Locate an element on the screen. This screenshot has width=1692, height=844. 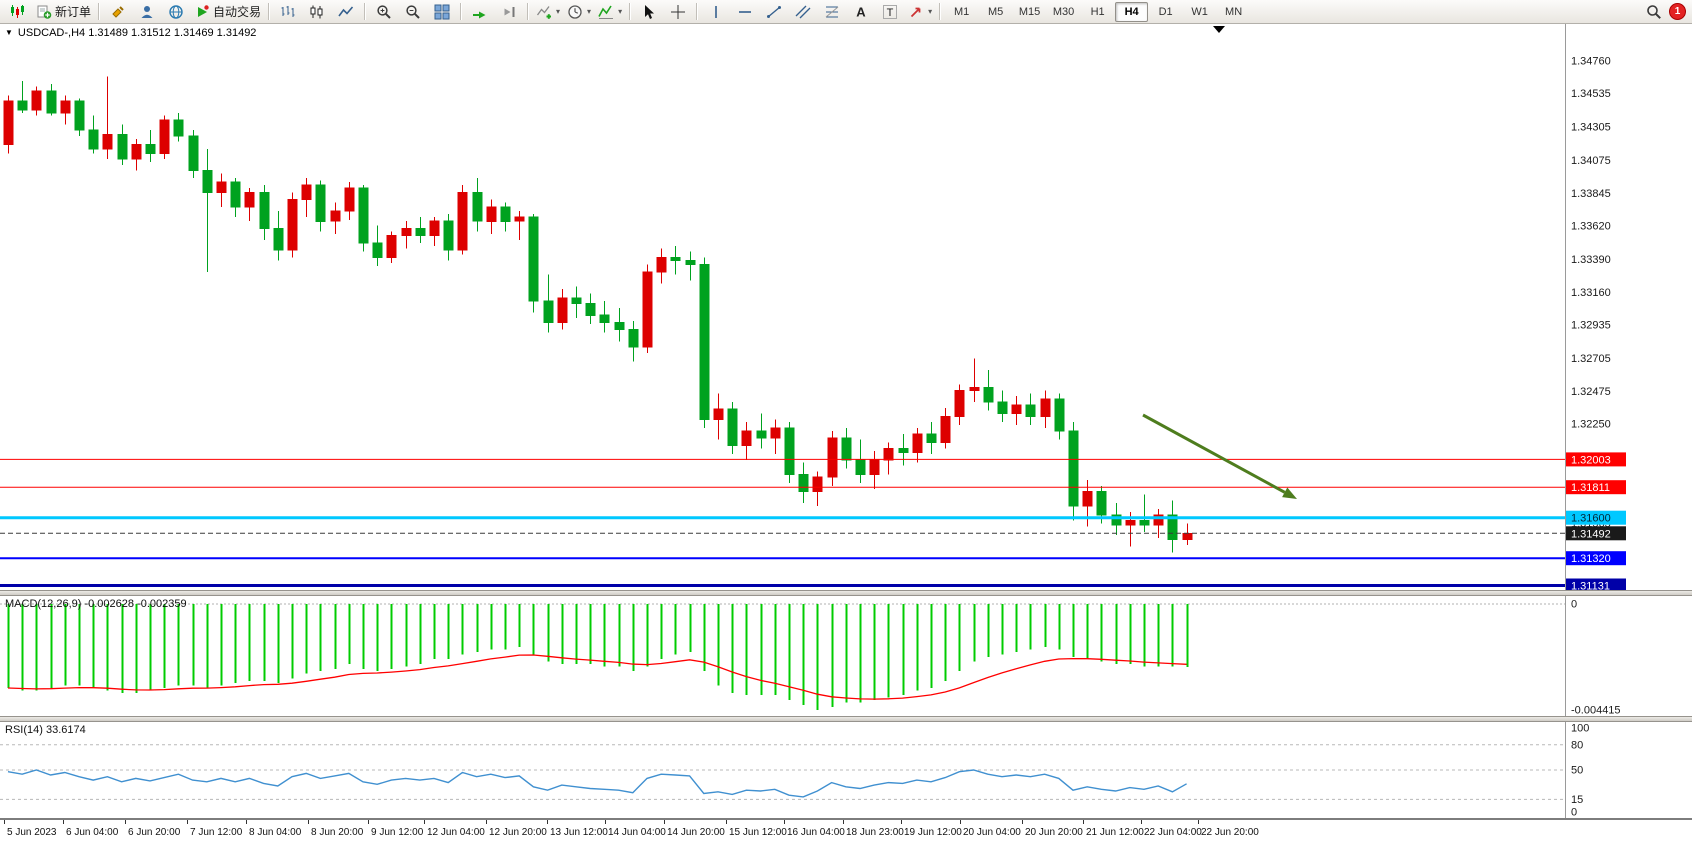
svg-text: 1.31811 is located at coordinates (1590, 488).